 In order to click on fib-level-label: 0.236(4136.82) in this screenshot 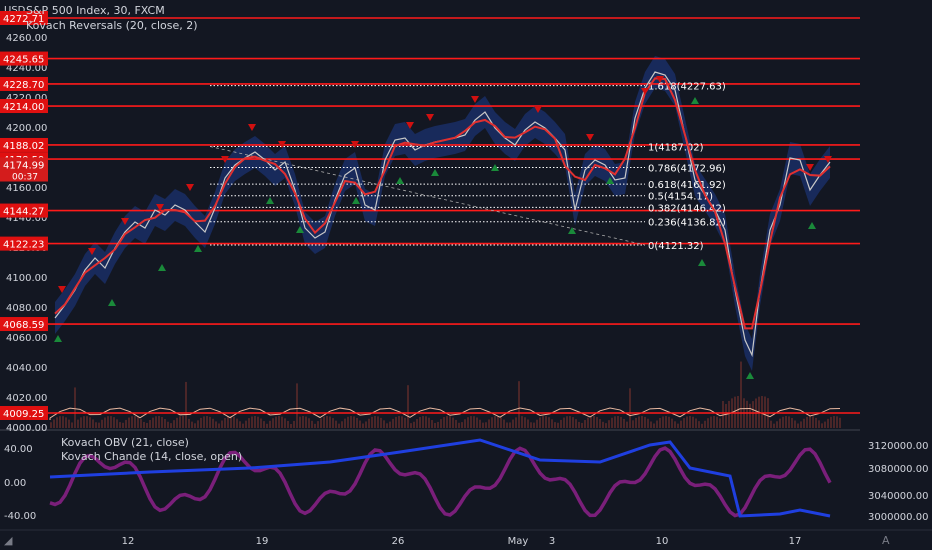, I will do `click(687, 223)`.